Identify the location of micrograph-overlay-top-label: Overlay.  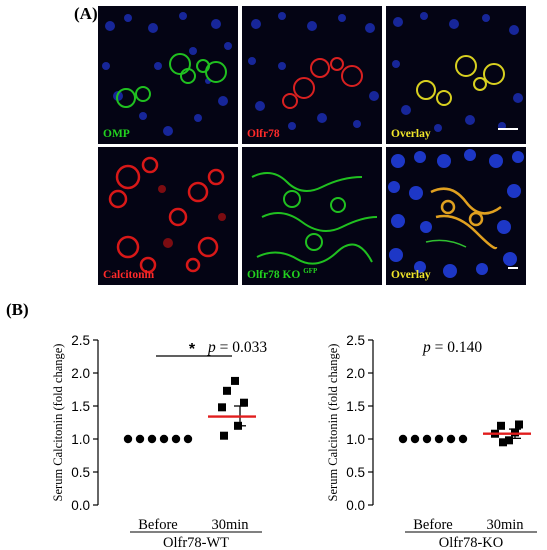
(411, 134).